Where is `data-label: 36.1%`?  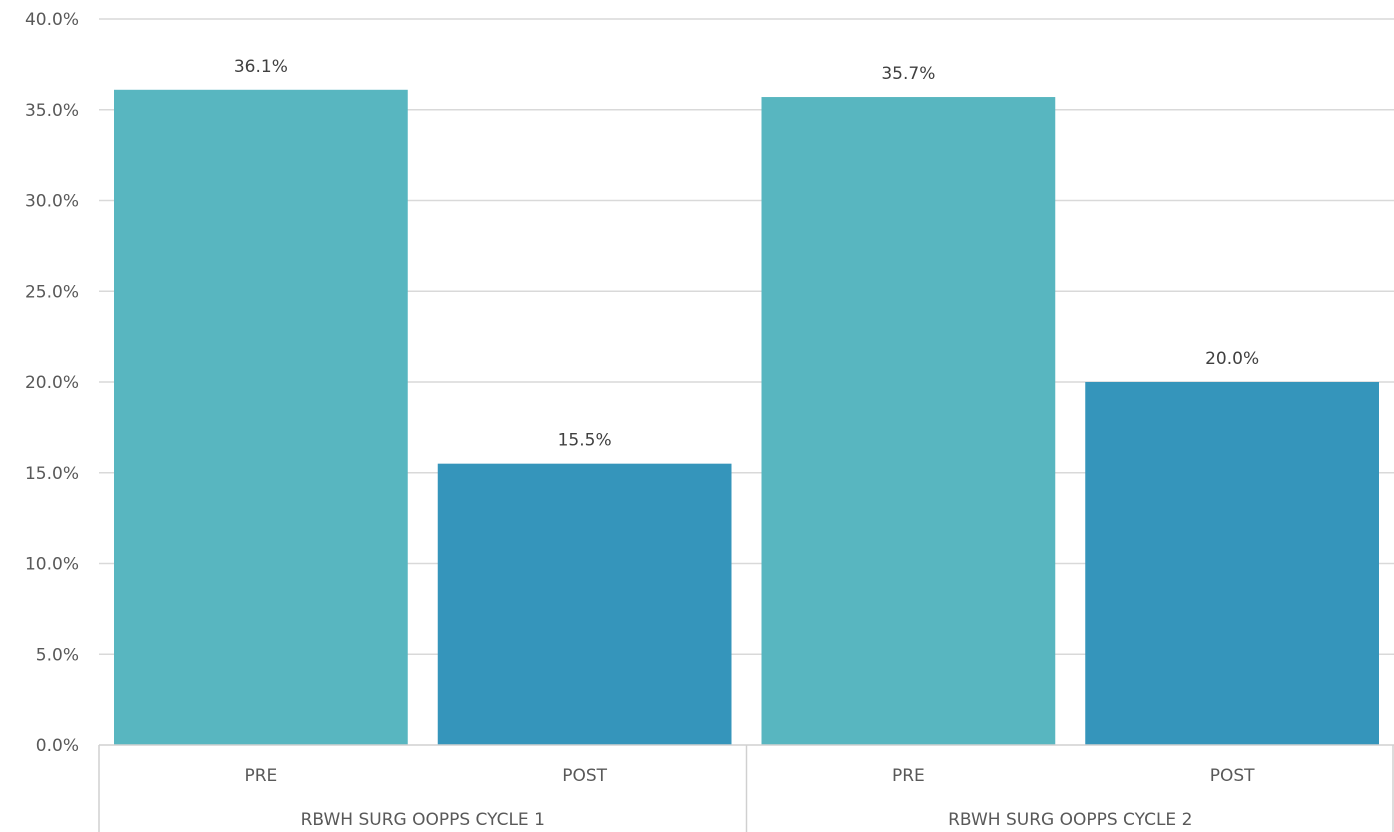
data-label: 36.1% is located at coordinates (261, 67).